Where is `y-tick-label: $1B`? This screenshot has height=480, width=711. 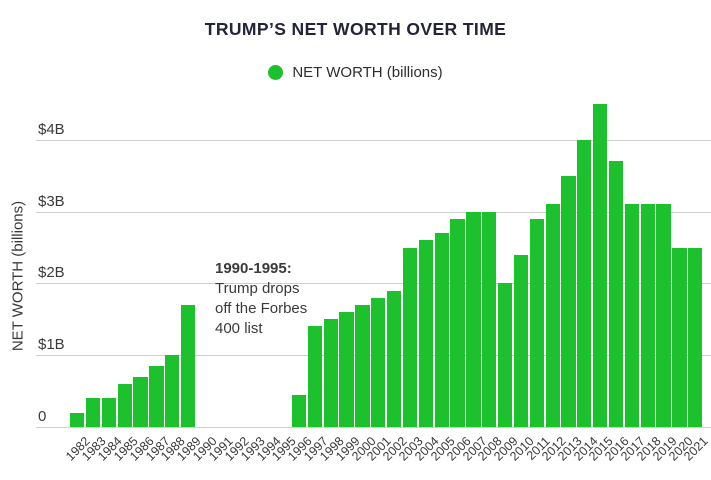 y-tick-label: $1B is located at coordinates (51, 345).